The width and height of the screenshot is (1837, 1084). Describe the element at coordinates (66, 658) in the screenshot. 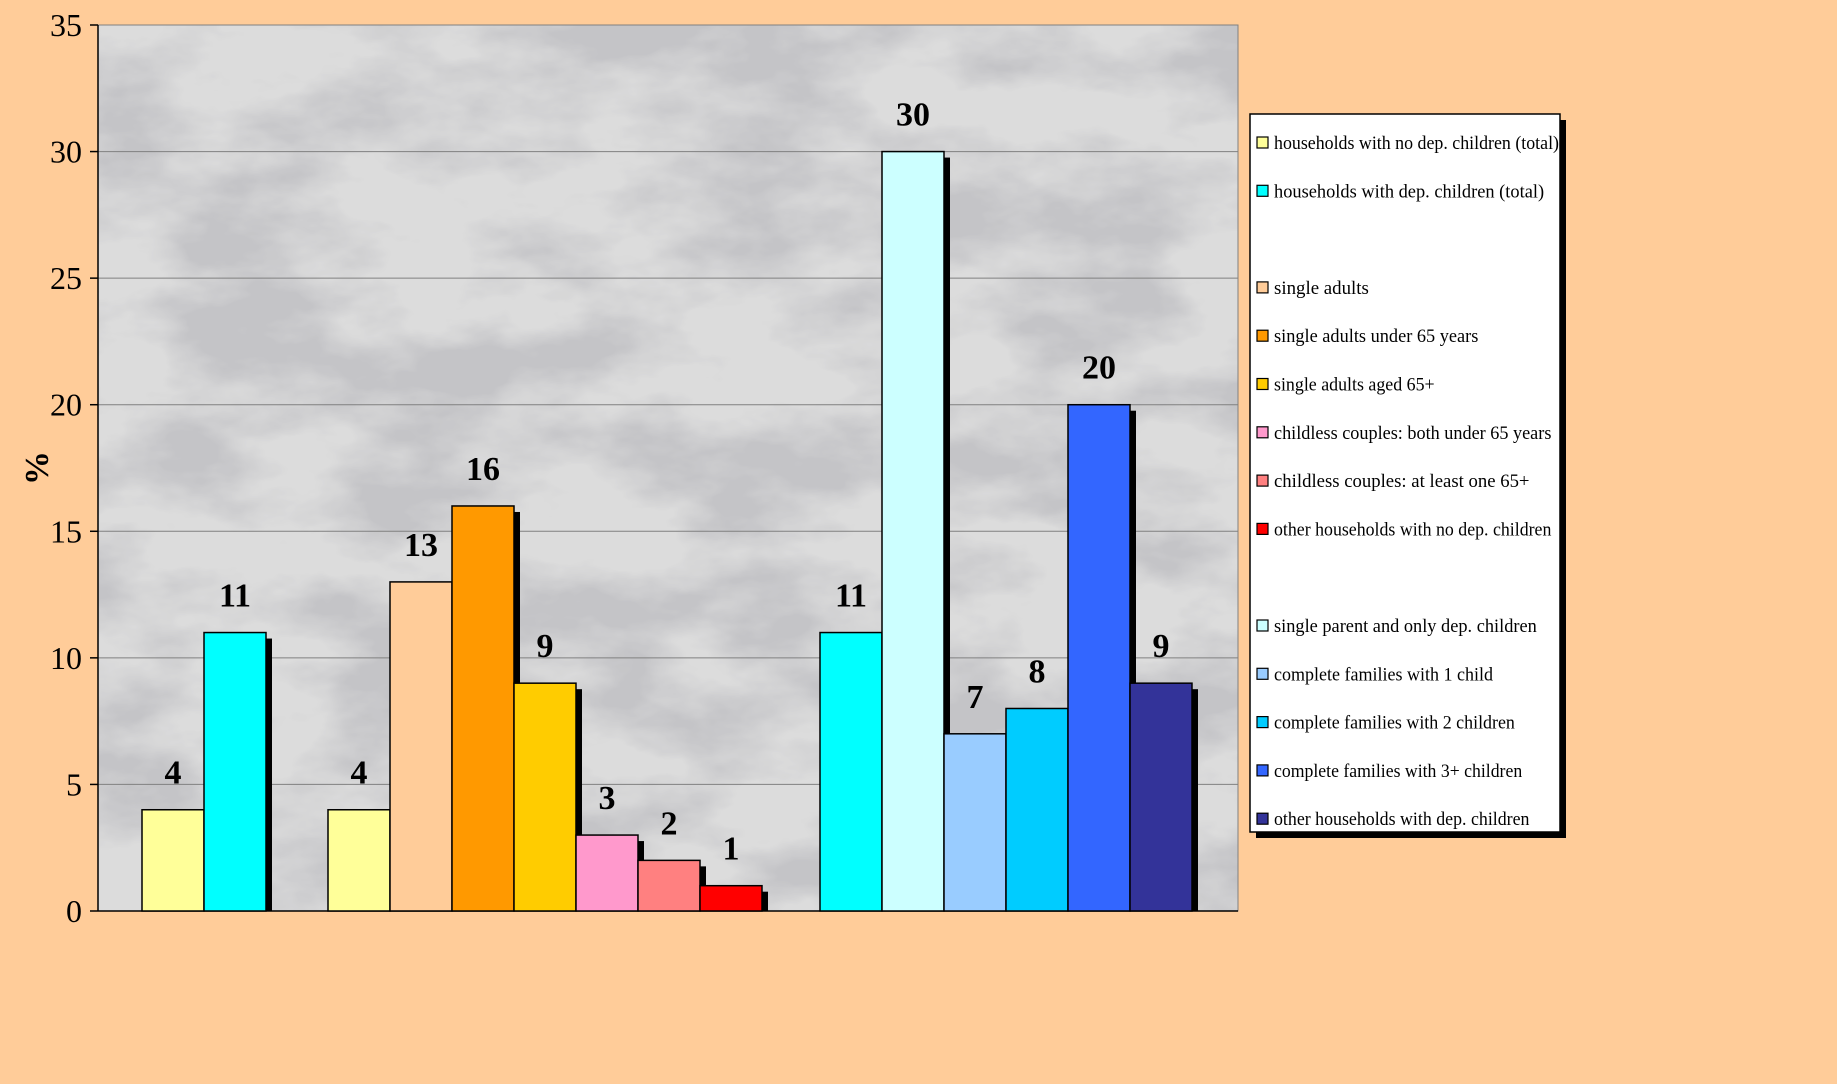

I see `y-tick-label: 10` at that location.